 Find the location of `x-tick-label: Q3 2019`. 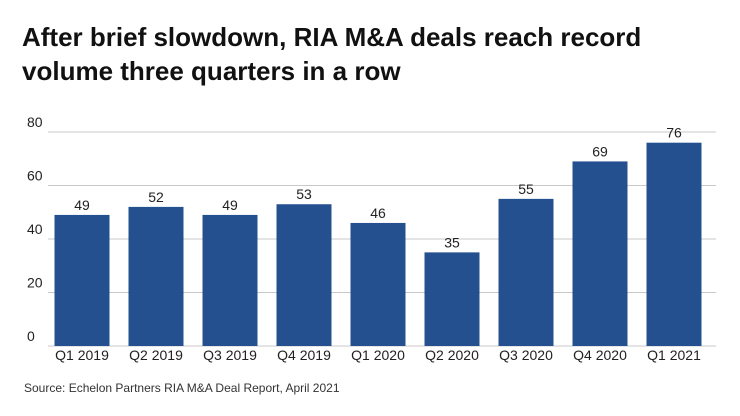

x-tick-label: Q3 2019 is located at coordinates (230, 355).